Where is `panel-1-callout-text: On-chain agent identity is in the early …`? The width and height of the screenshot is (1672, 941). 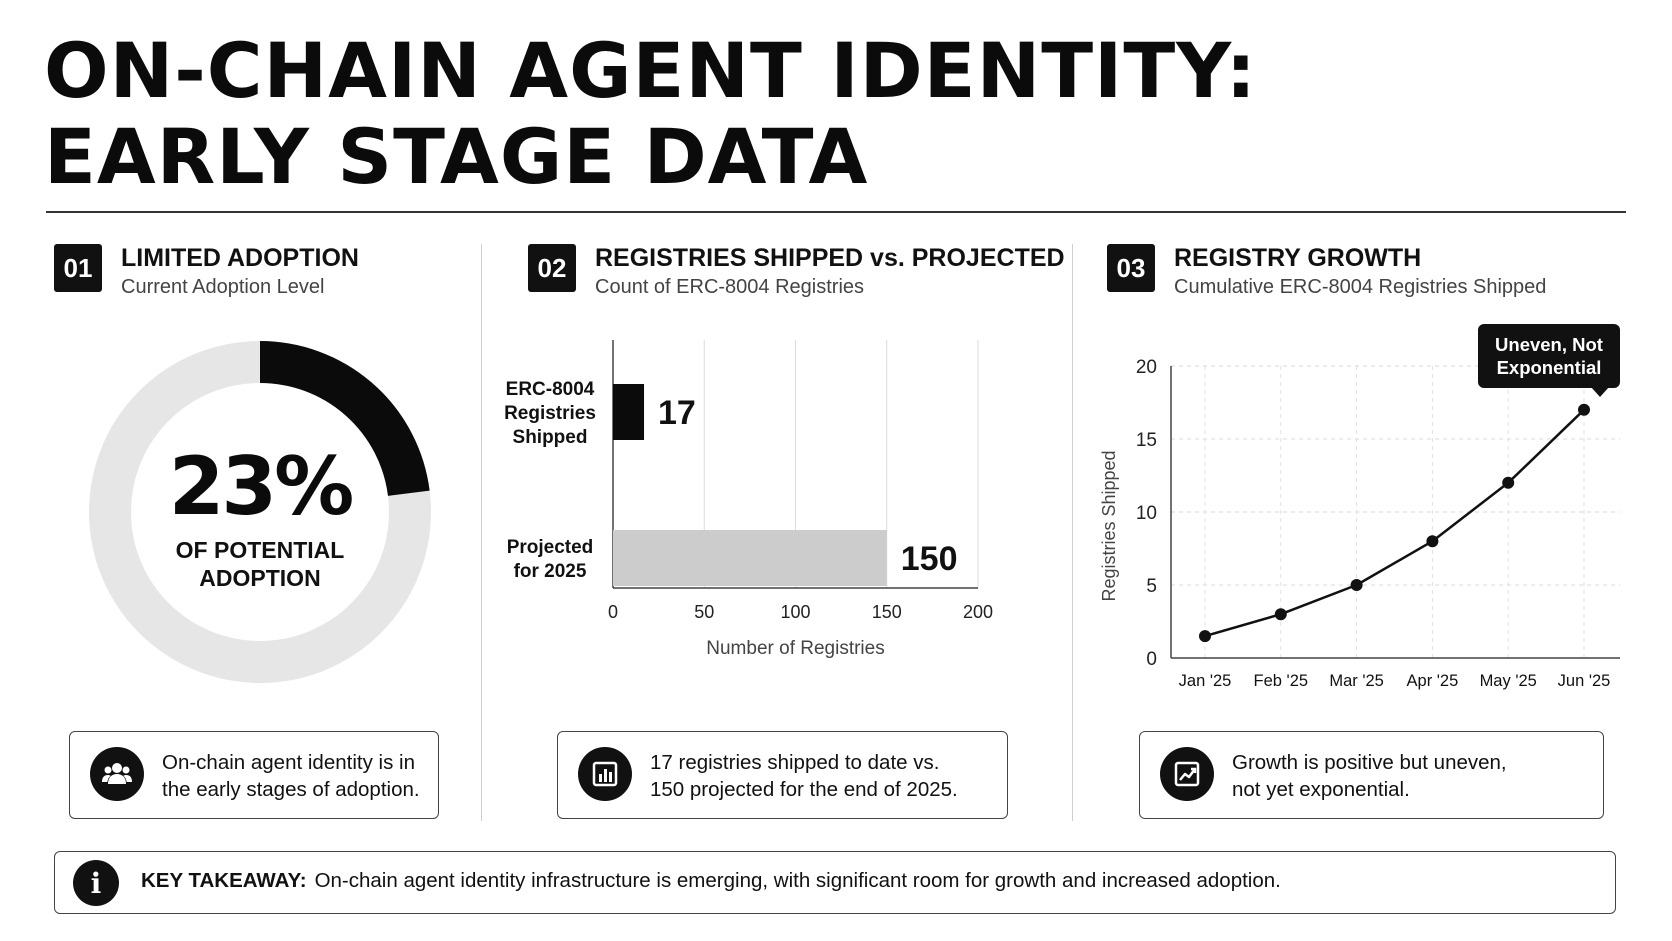
panel-1-callout-text: On-chain agent identity is in the early … is located at coordinates (291, 776).